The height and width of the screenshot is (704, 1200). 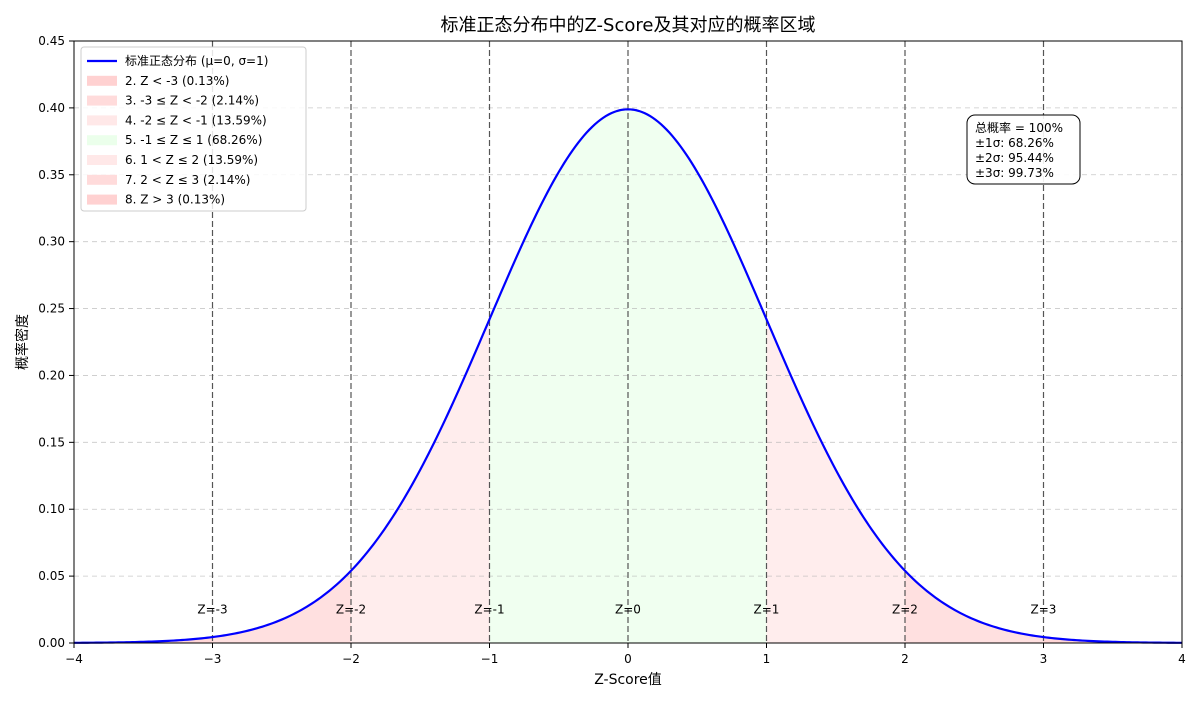 I want to click on z-line-label: Z=-3, so click(x=212, y=610).